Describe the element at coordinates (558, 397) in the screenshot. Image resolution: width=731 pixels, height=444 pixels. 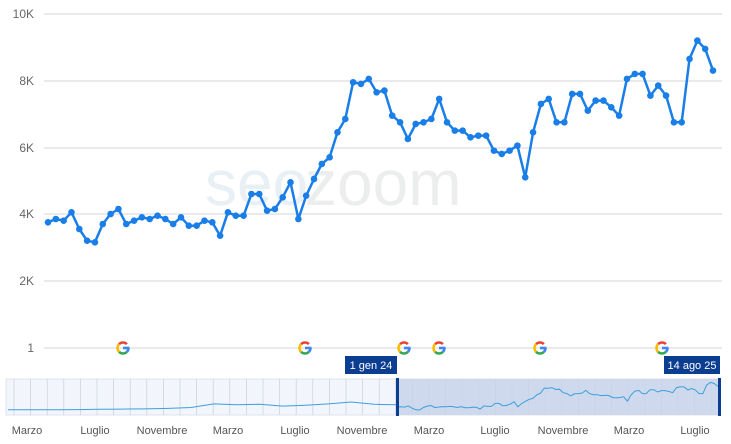
I see `navigator-selected-range` at that location.